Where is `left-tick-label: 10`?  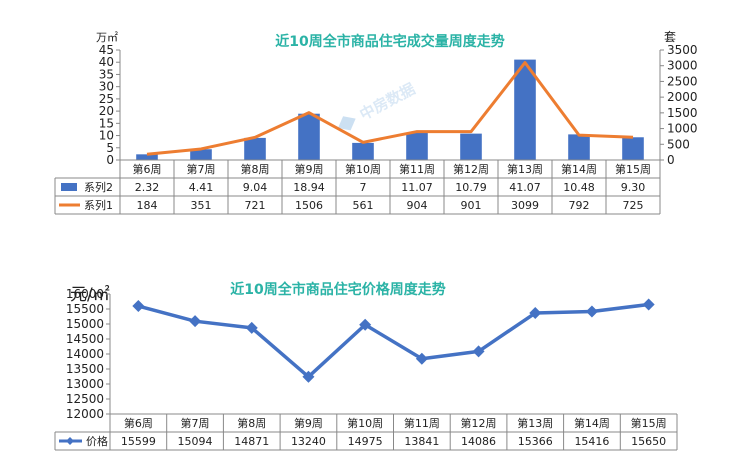
left-tick-label: 10 is located at coordinates (106, 136).